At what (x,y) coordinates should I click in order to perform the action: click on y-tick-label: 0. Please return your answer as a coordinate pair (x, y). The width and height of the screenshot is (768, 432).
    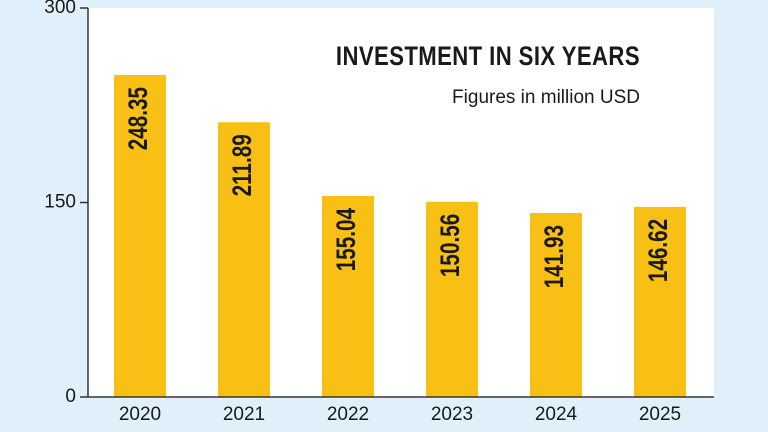
    Looking at the image, I should click on (70, 396).